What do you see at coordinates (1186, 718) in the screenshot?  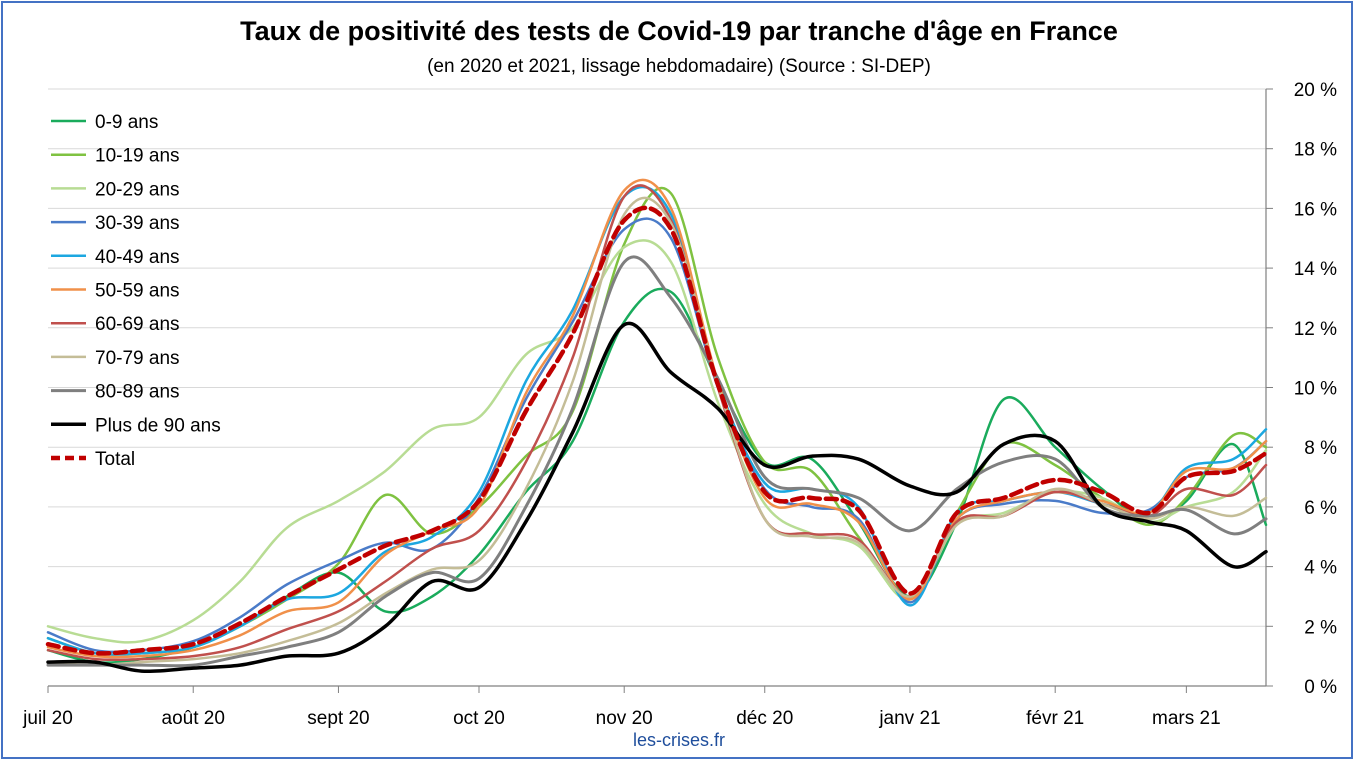 I see `x-tick-label: mars 21` at bounding box center [1186, 718].